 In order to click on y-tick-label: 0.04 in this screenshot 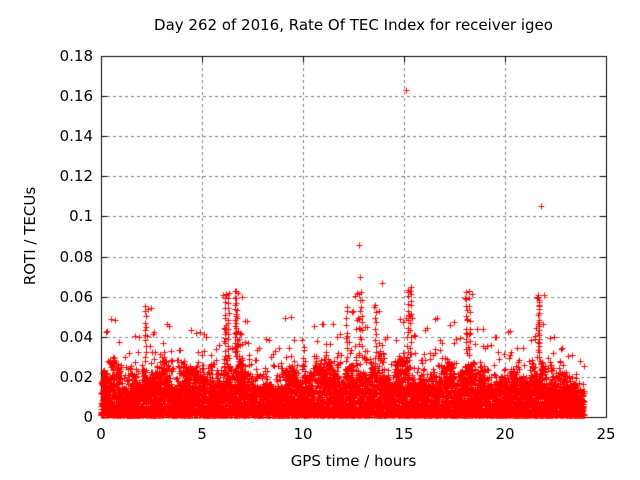, I will do `click(76, 336)`.